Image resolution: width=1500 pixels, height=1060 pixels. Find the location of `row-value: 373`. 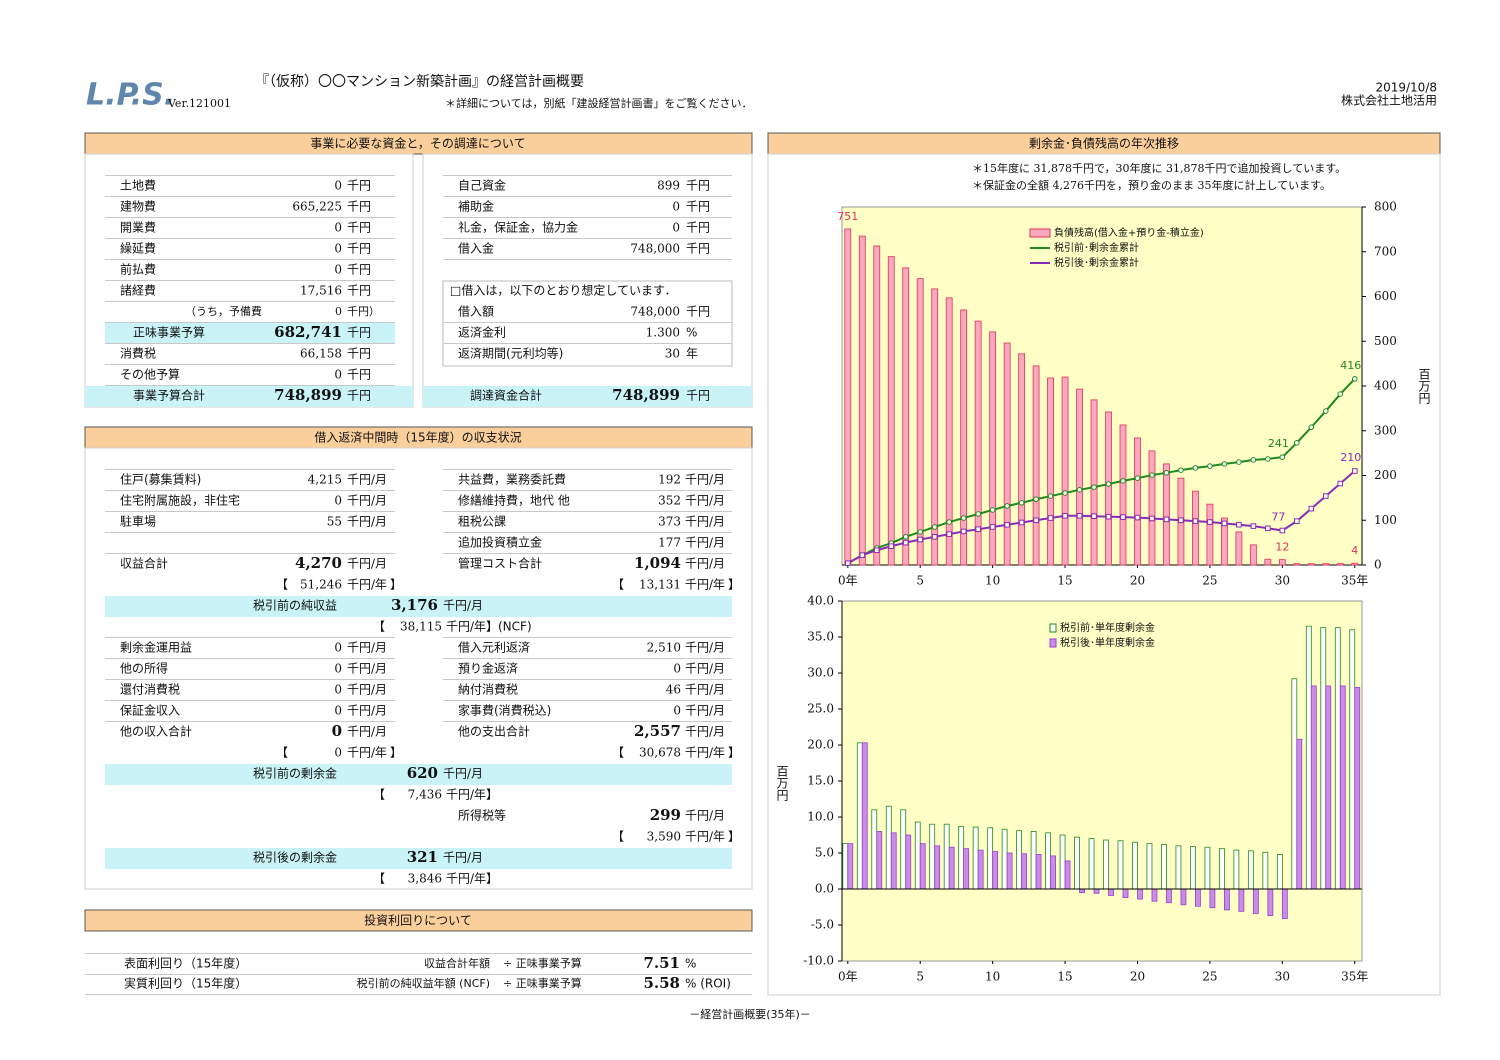

row-value: 373 is located at coordinates (669, 522).